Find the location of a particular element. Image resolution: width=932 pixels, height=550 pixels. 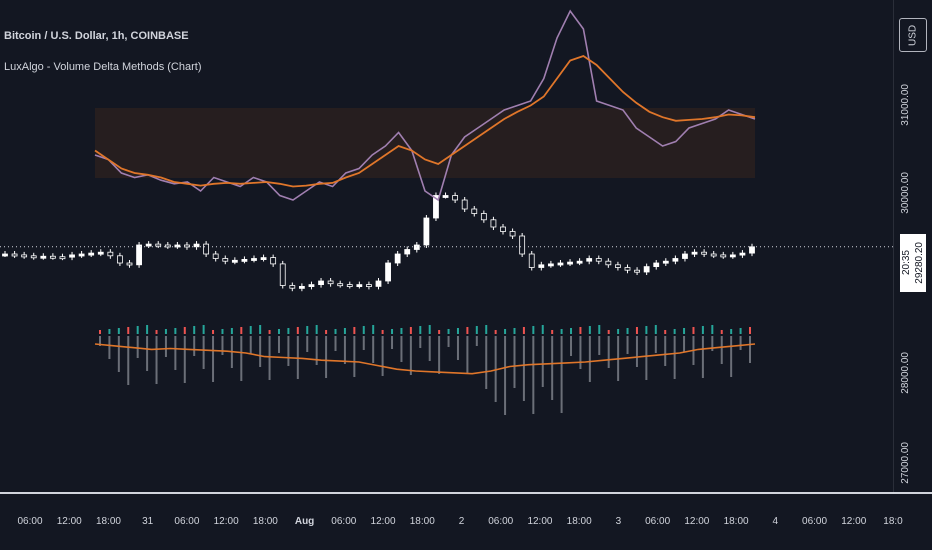

time-axis-label: 4 is located at coordinates (775, 521).